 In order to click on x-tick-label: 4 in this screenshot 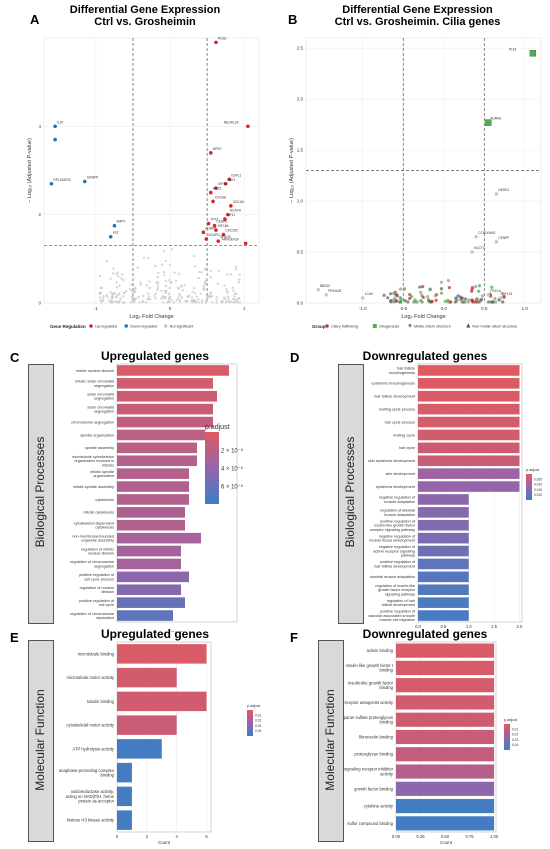, I will do `click(177, 836)`.